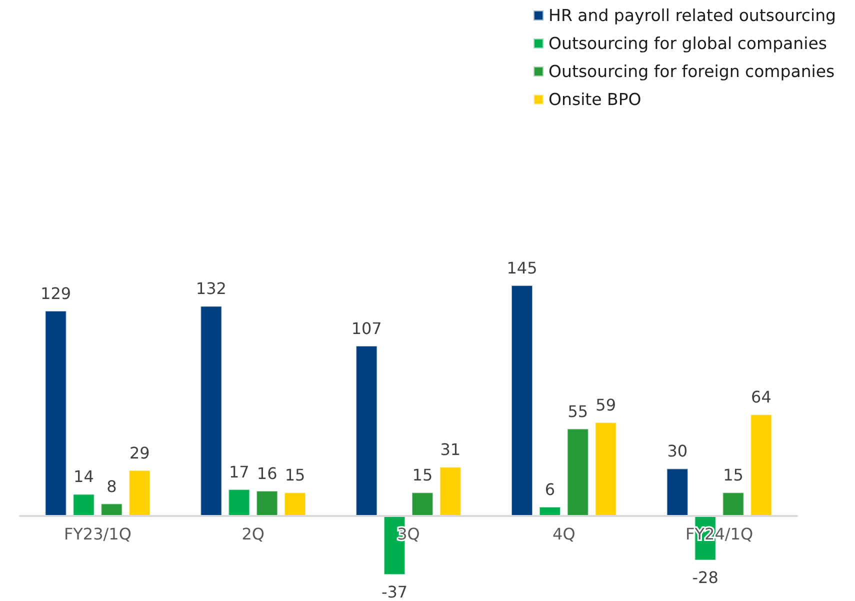 The height and width of the screenshot is (601, 855). I want to click on data-label: 55, so click(578, 411).